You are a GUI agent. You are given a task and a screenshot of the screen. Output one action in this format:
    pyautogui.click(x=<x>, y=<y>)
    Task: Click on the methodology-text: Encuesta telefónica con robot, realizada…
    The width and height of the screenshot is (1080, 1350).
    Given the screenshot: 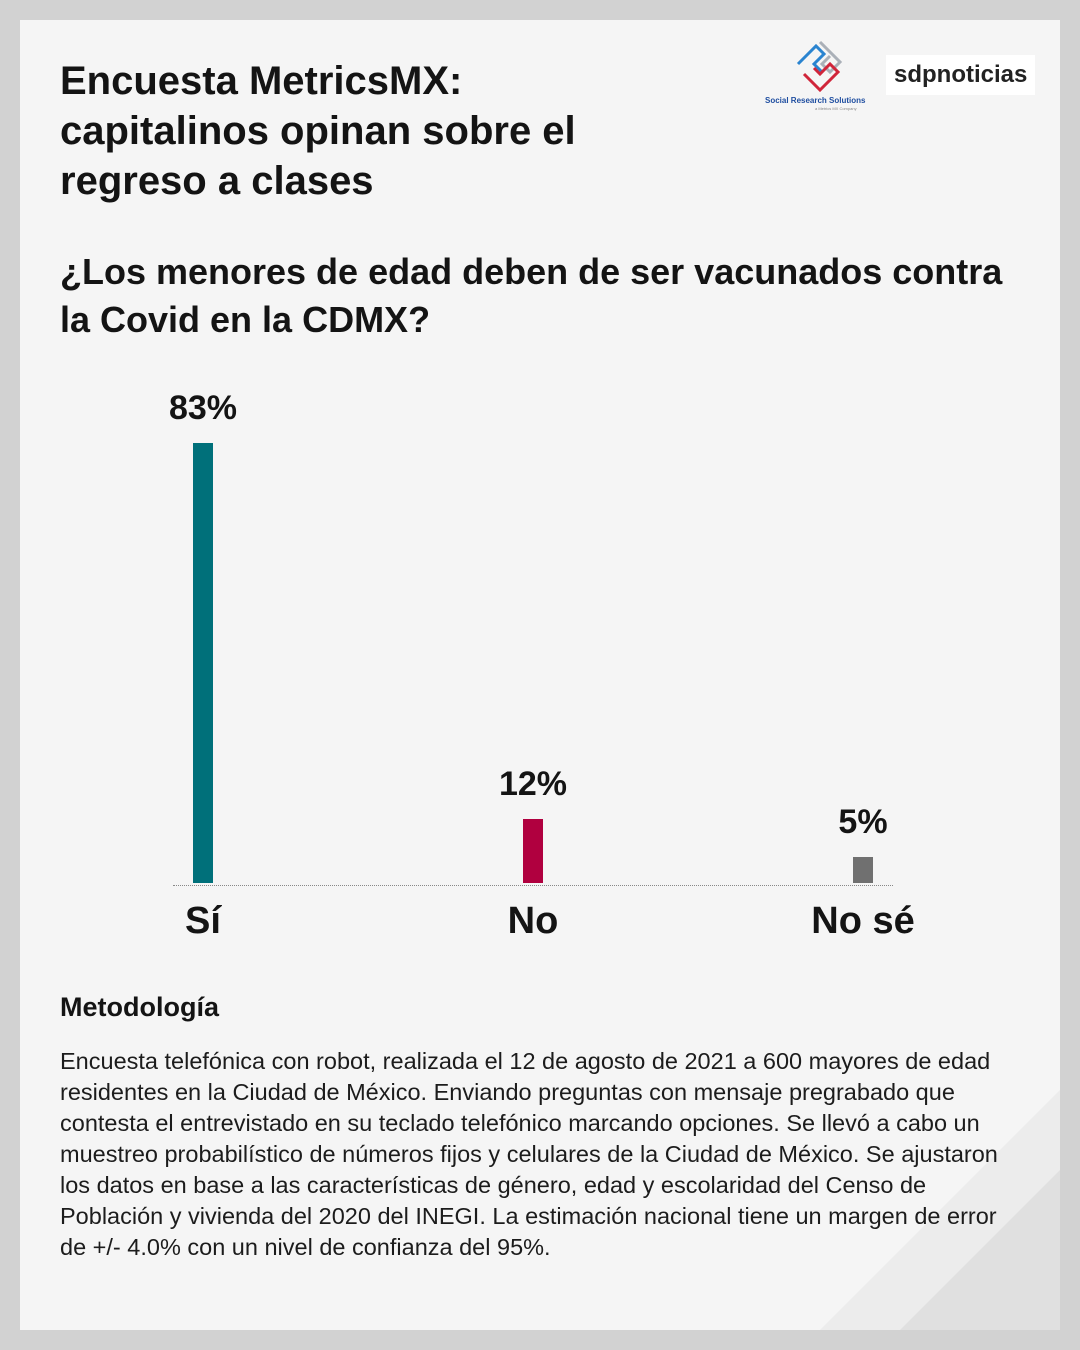 What is the action you would take?
    pyautogui.click(x=529, y=1154)
    